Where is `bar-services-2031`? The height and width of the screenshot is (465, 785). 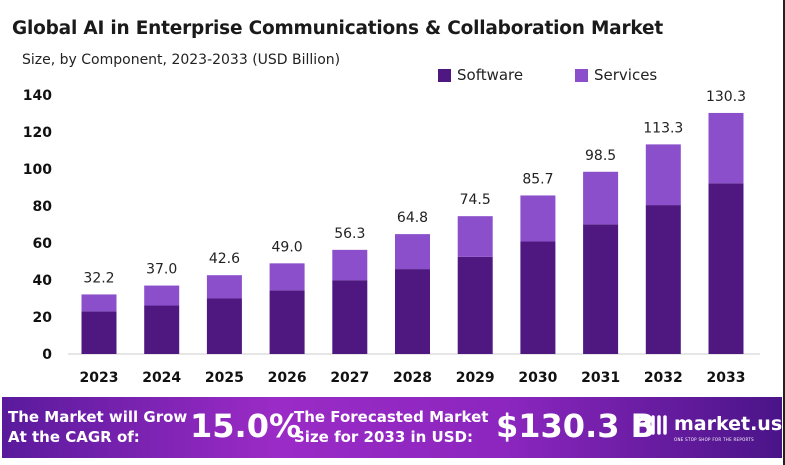
bar-services-2031 is located at coordinates (601, 198).